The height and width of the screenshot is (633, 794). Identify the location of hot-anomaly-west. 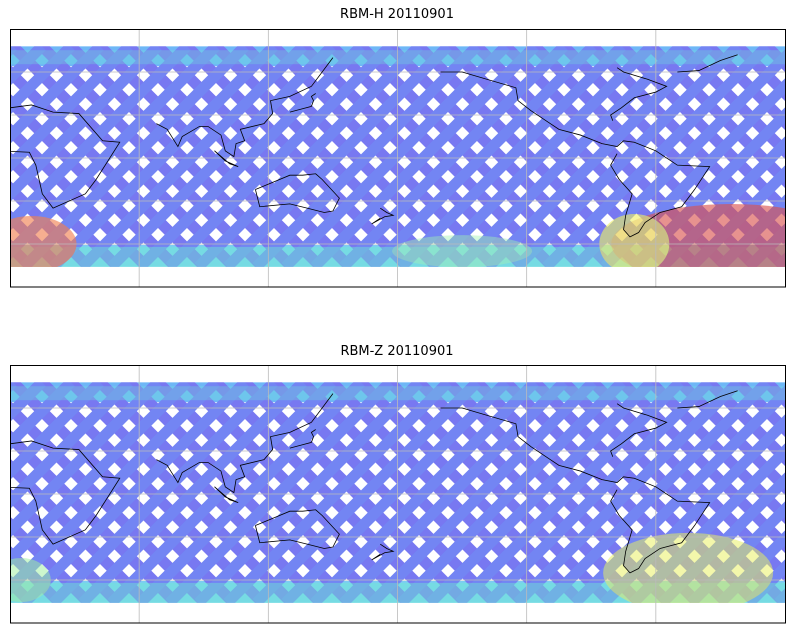
(43, 241).